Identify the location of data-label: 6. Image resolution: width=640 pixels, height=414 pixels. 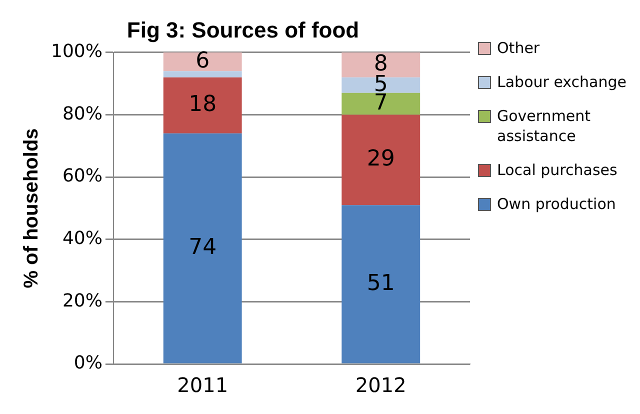
(203, 61).